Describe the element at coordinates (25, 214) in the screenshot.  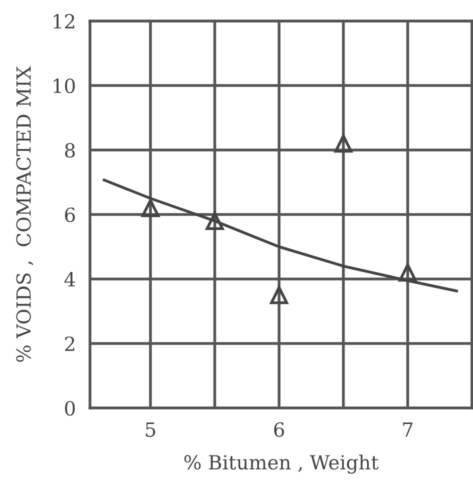
I see `y-axis-title: % VOIDS , COMPACTED MIX` at that location.